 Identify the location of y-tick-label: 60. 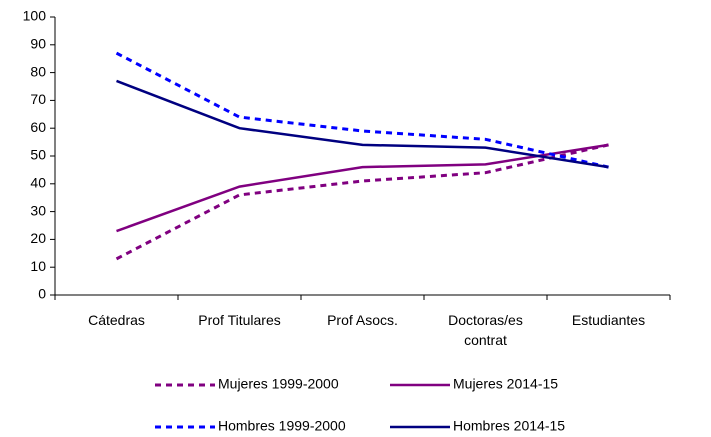
(38, 127).